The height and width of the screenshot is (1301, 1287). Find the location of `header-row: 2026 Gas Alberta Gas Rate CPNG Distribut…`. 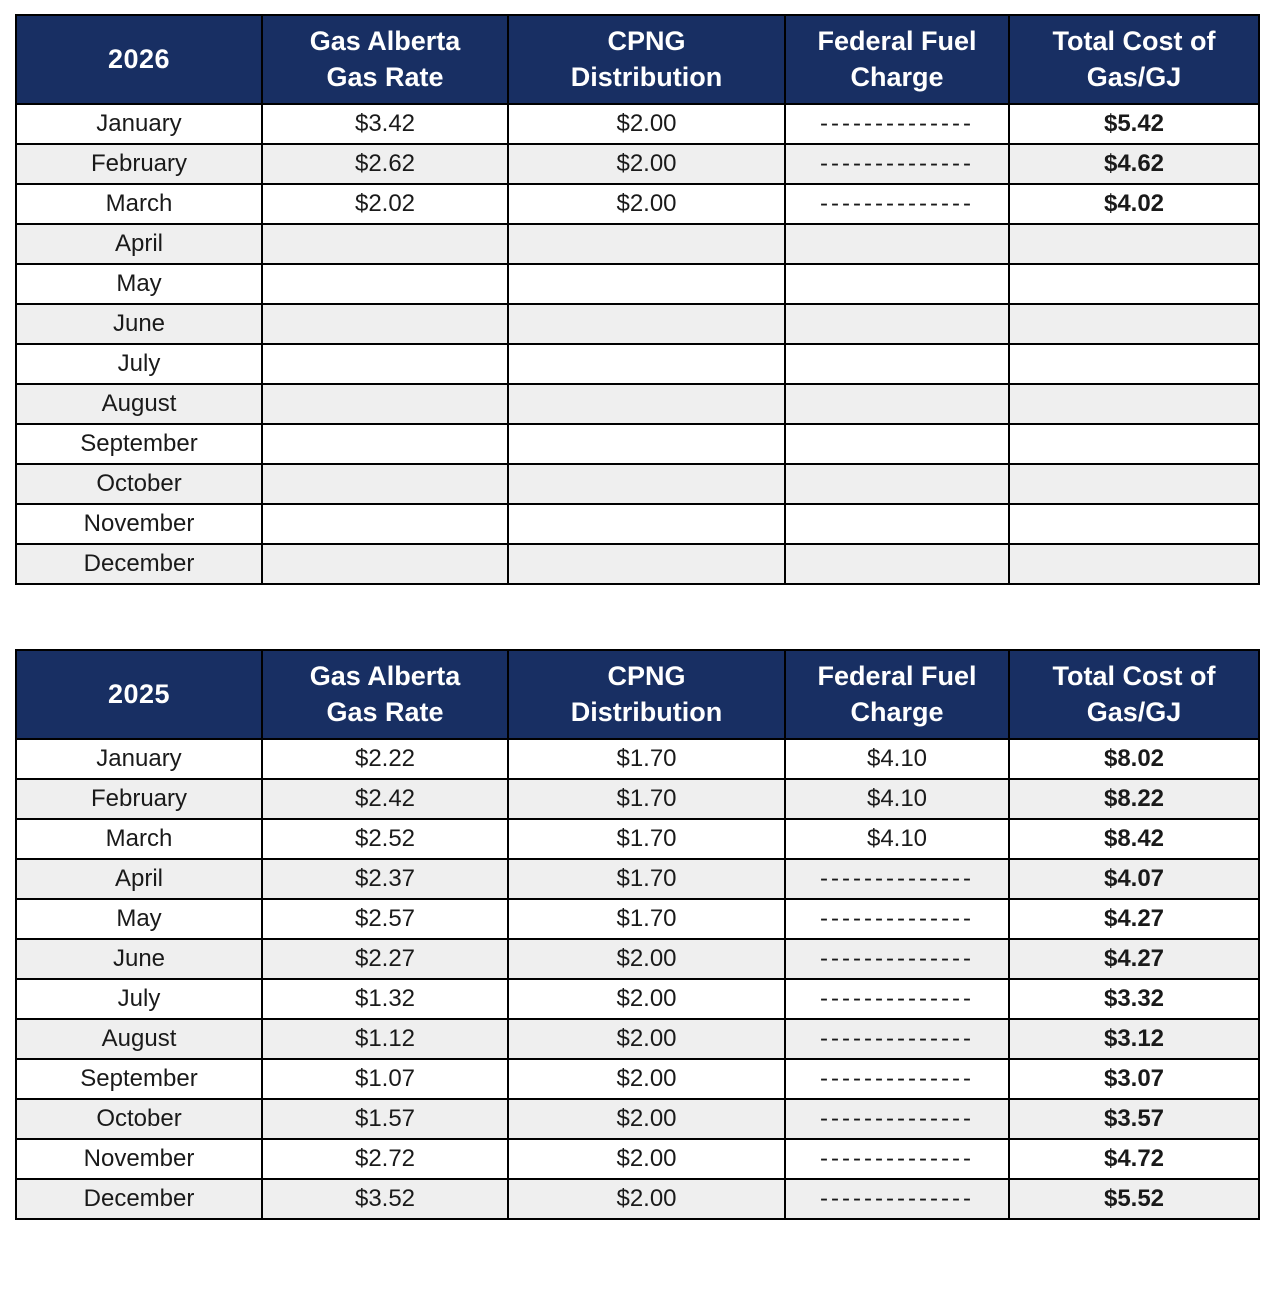

header-row: 2026 Gas Alberta Gas Rate CPNG Distribut… is located at coordinates (637, 59).